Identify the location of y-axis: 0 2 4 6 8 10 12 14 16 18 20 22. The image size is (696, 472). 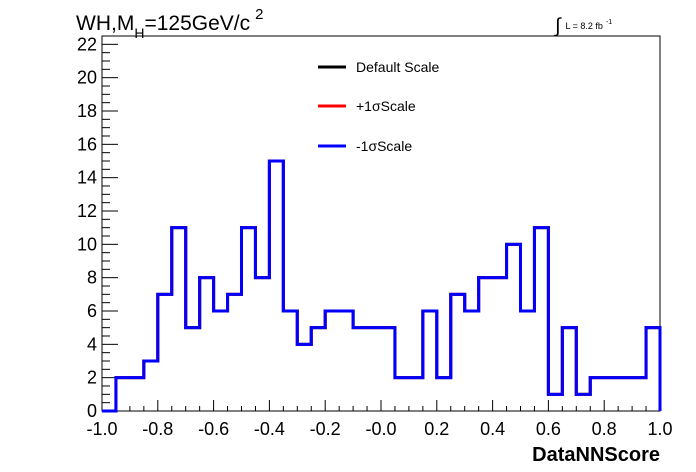
(97, 227).